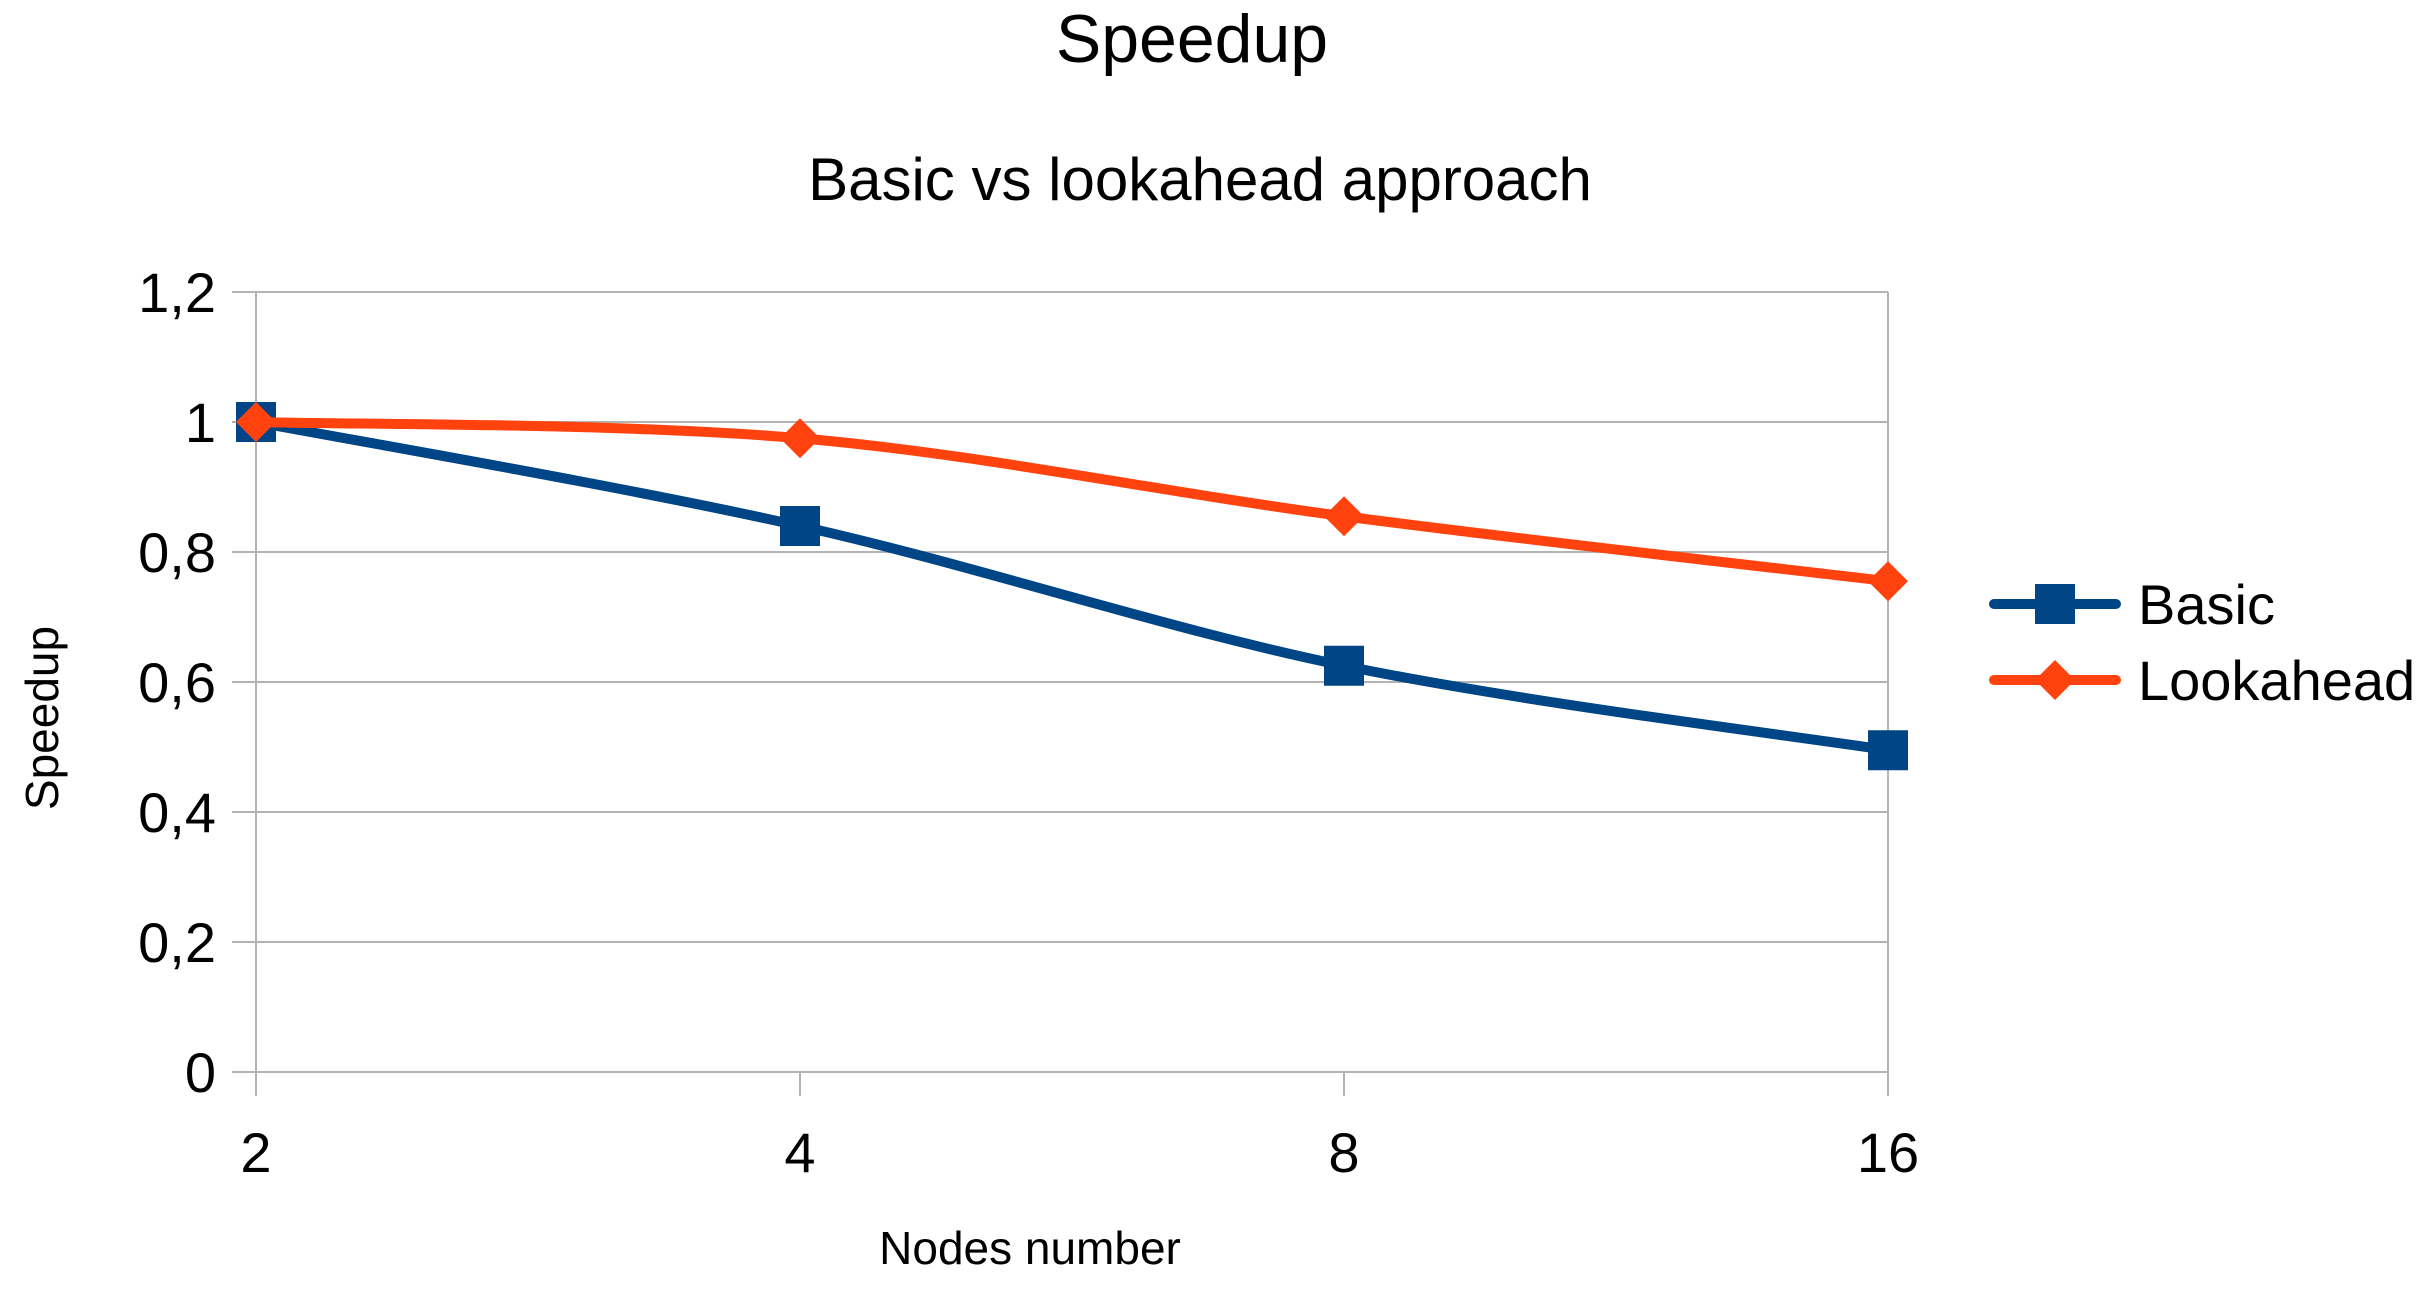 The width and height of the screenshot is (2432, 1296). Describe the element at coordinates (255, 1152) in the screenshot. I see `x-tick-label: 2` at that location.